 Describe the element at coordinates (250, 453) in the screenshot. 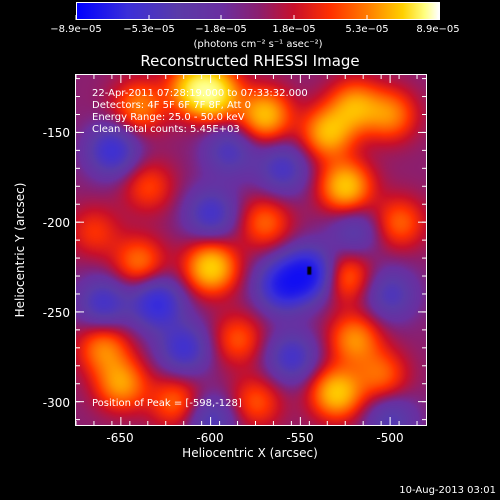

I see `x-axis-label: Heliocentric X (arcsec)` at that location.